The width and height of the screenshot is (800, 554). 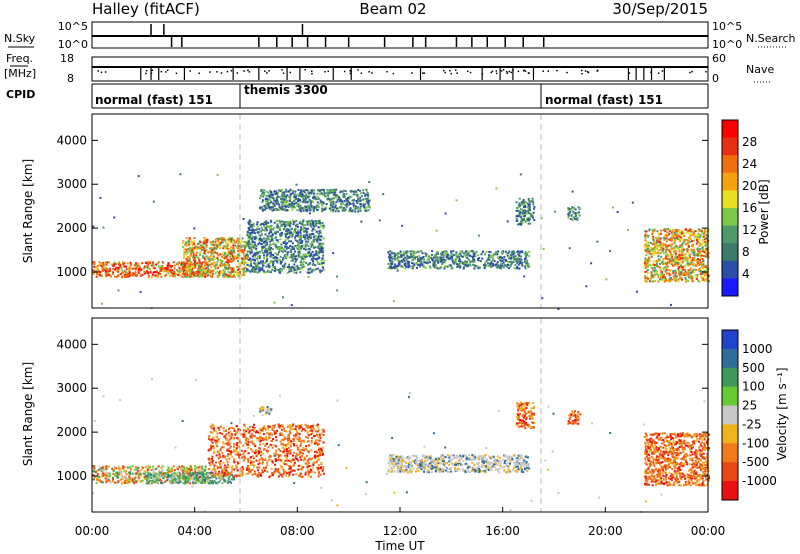 I want to click on station-title: Halley (fitACF), so click(x=146, y=9).